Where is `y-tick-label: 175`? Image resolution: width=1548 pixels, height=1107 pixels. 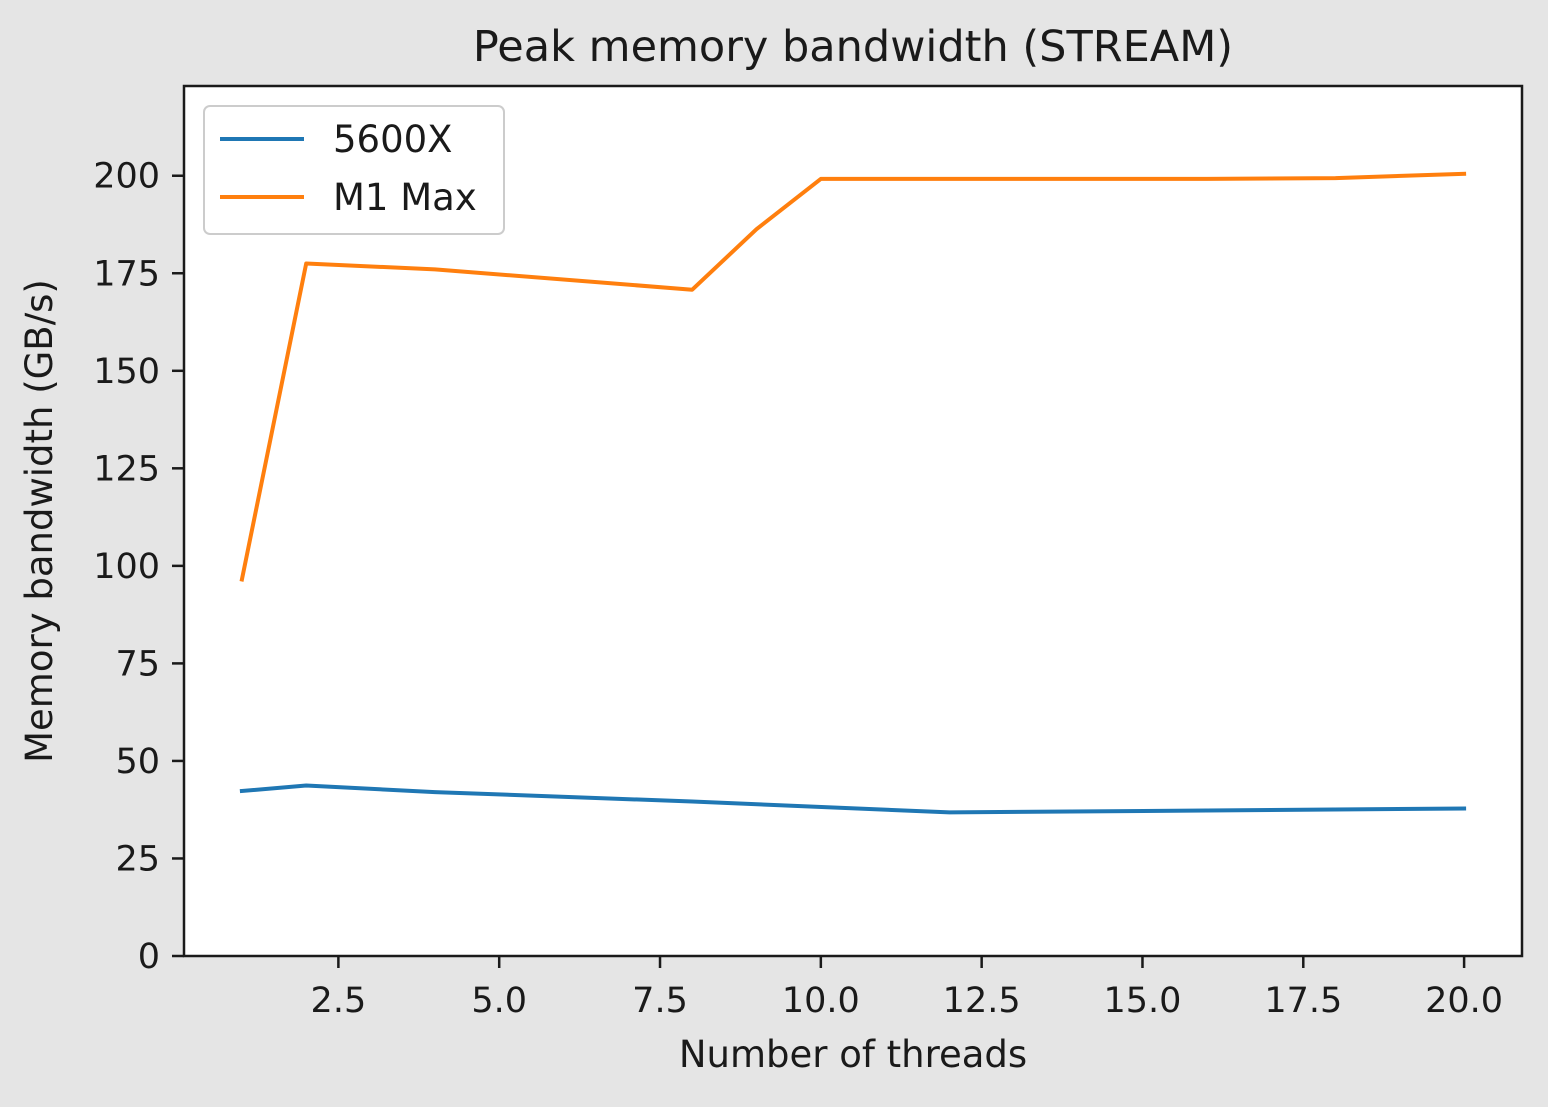
y-tick-label: 175 is located at coordinates (126, 274).